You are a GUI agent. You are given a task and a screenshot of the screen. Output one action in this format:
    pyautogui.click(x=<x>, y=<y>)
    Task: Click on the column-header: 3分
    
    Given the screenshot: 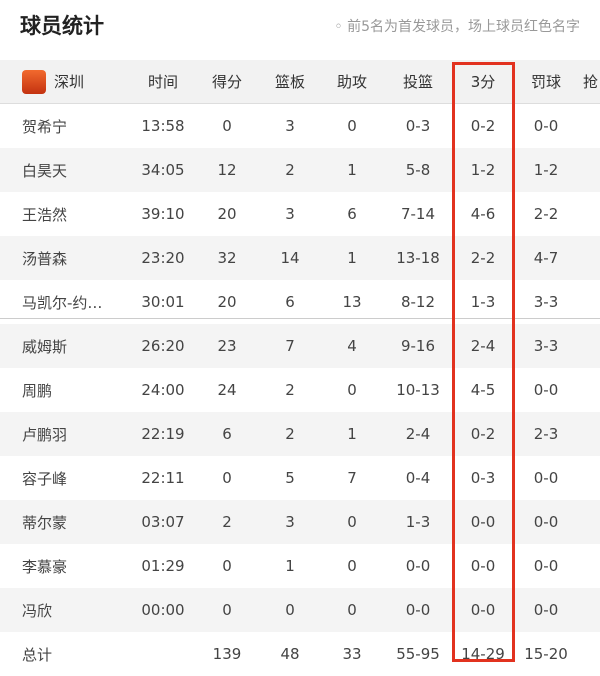 What is the action you would take?
    pyautogui.click(x=483, y=82)
    